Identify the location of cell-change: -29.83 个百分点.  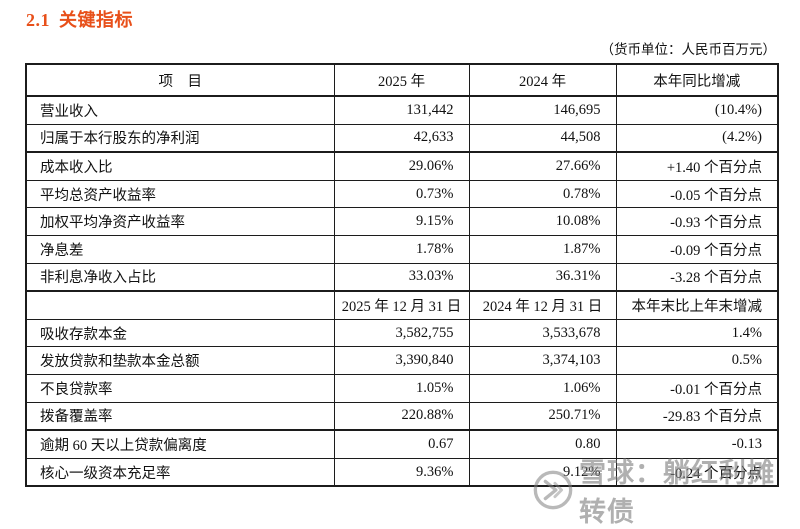
(697, 416).